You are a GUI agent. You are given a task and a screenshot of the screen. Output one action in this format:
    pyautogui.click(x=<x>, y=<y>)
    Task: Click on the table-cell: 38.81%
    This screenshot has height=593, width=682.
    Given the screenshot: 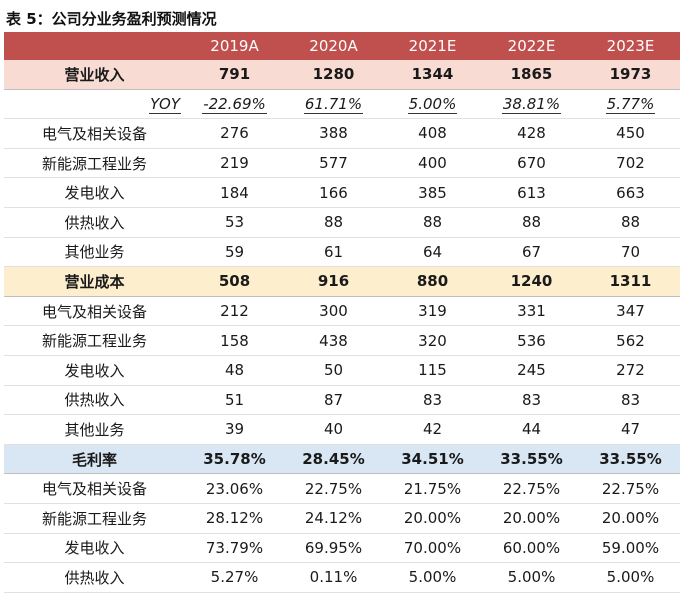 What is the action you would take?
    pyautogui.click(x=531, y=104)
    